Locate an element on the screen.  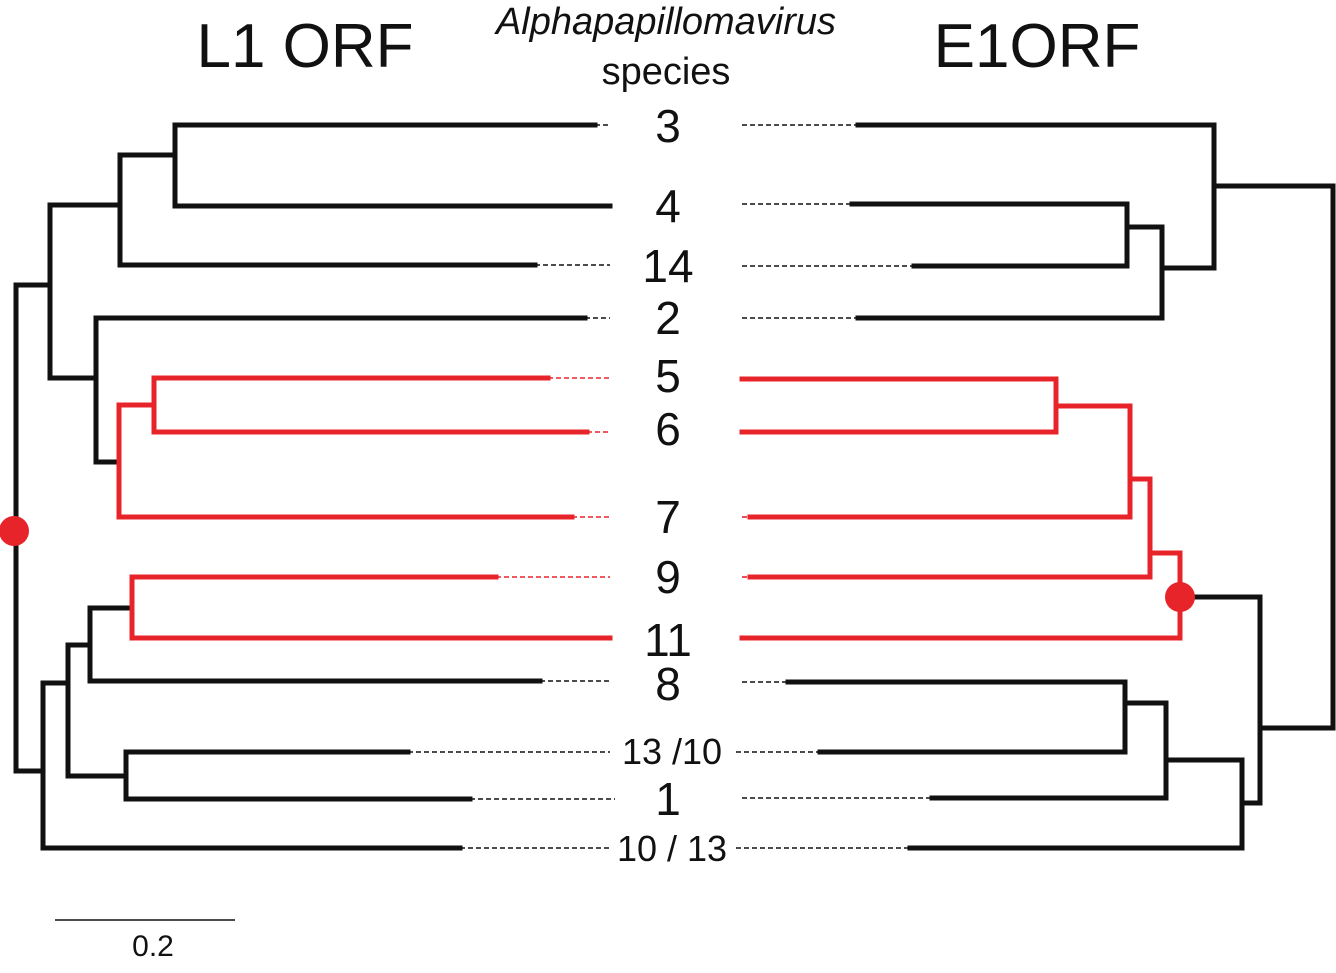
left-connectors is located at coordinates (511, 486).